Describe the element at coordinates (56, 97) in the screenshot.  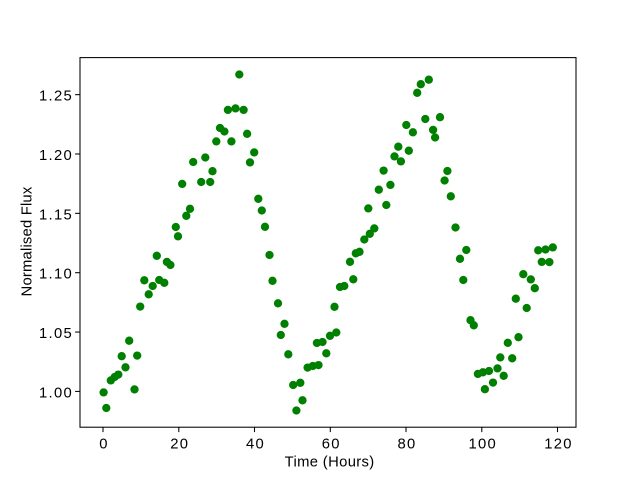
I see `svg-text: 1.25` at that location.